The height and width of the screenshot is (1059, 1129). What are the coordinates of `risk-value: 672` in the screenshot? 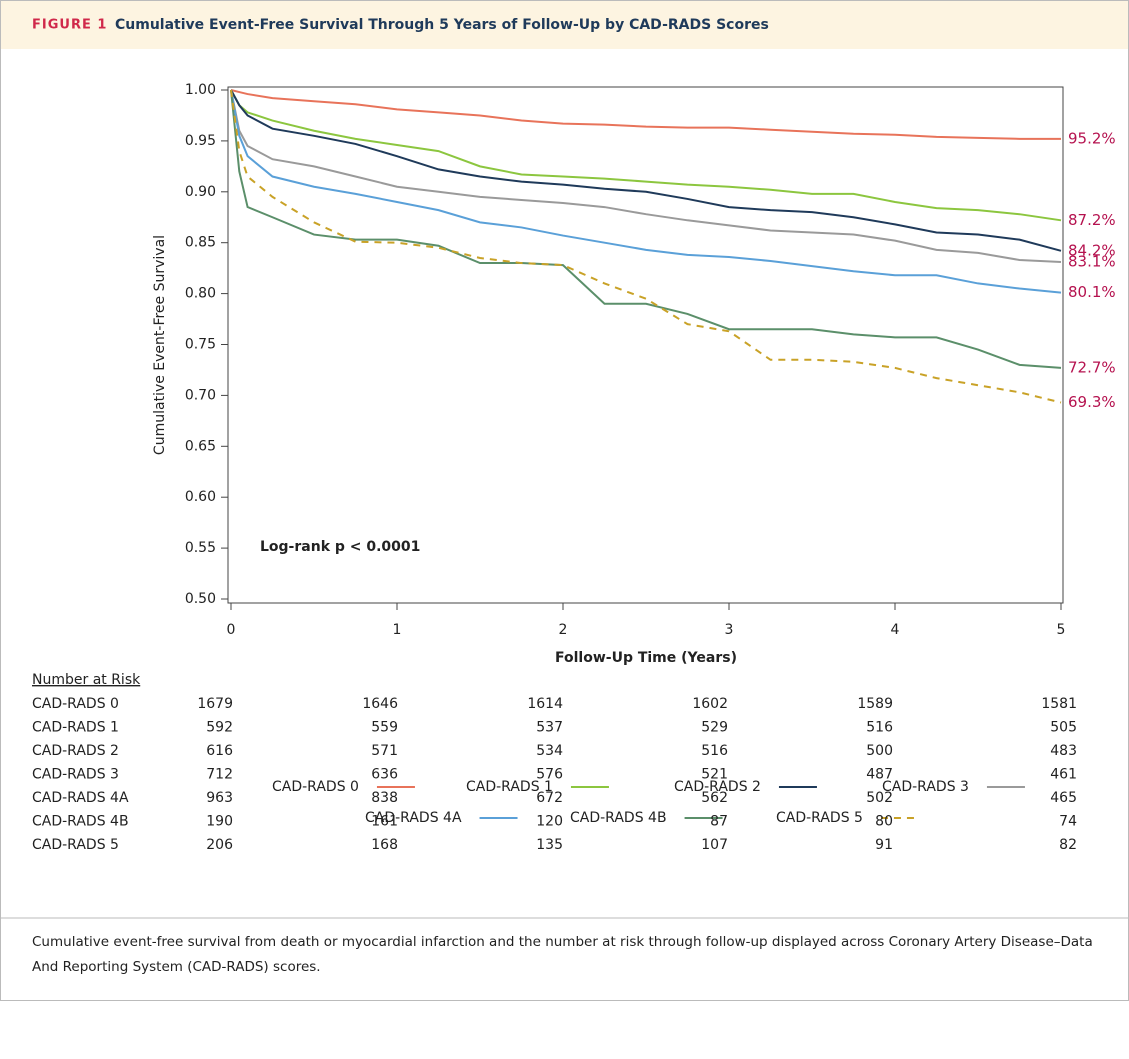 It's located at (549, 798).